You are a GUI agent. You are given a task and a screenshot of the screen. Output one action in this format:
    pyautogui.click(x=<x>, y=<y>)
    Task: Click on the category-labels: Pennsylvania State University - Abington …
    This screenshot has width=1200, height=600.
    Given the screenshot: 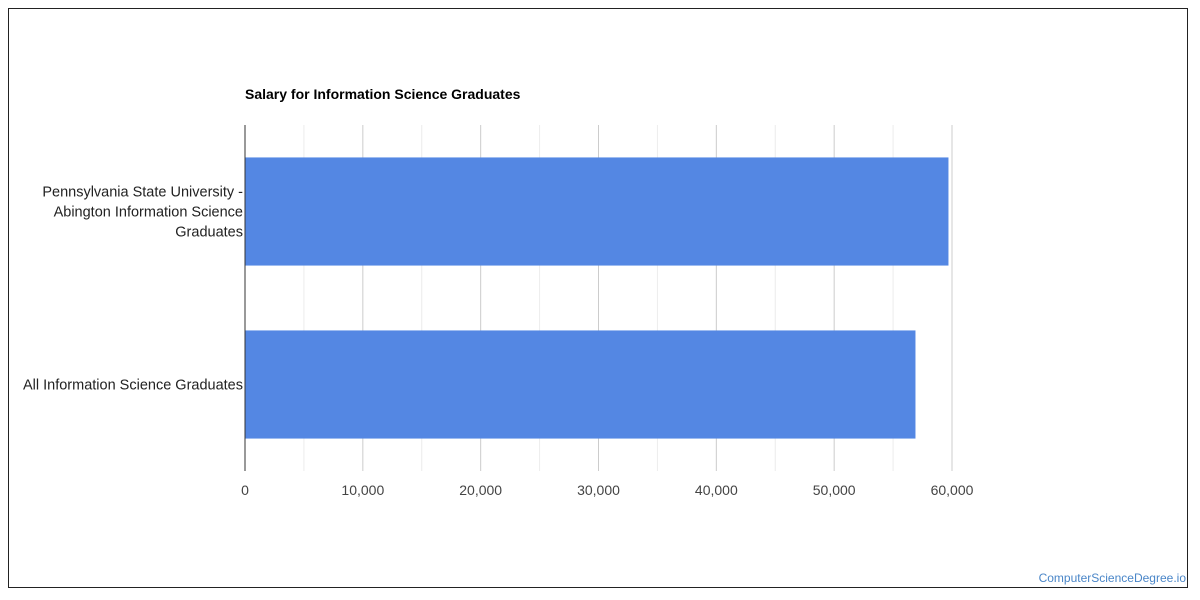 What is the action you would take?
    pyautogui.click(x=133, y=289)
    